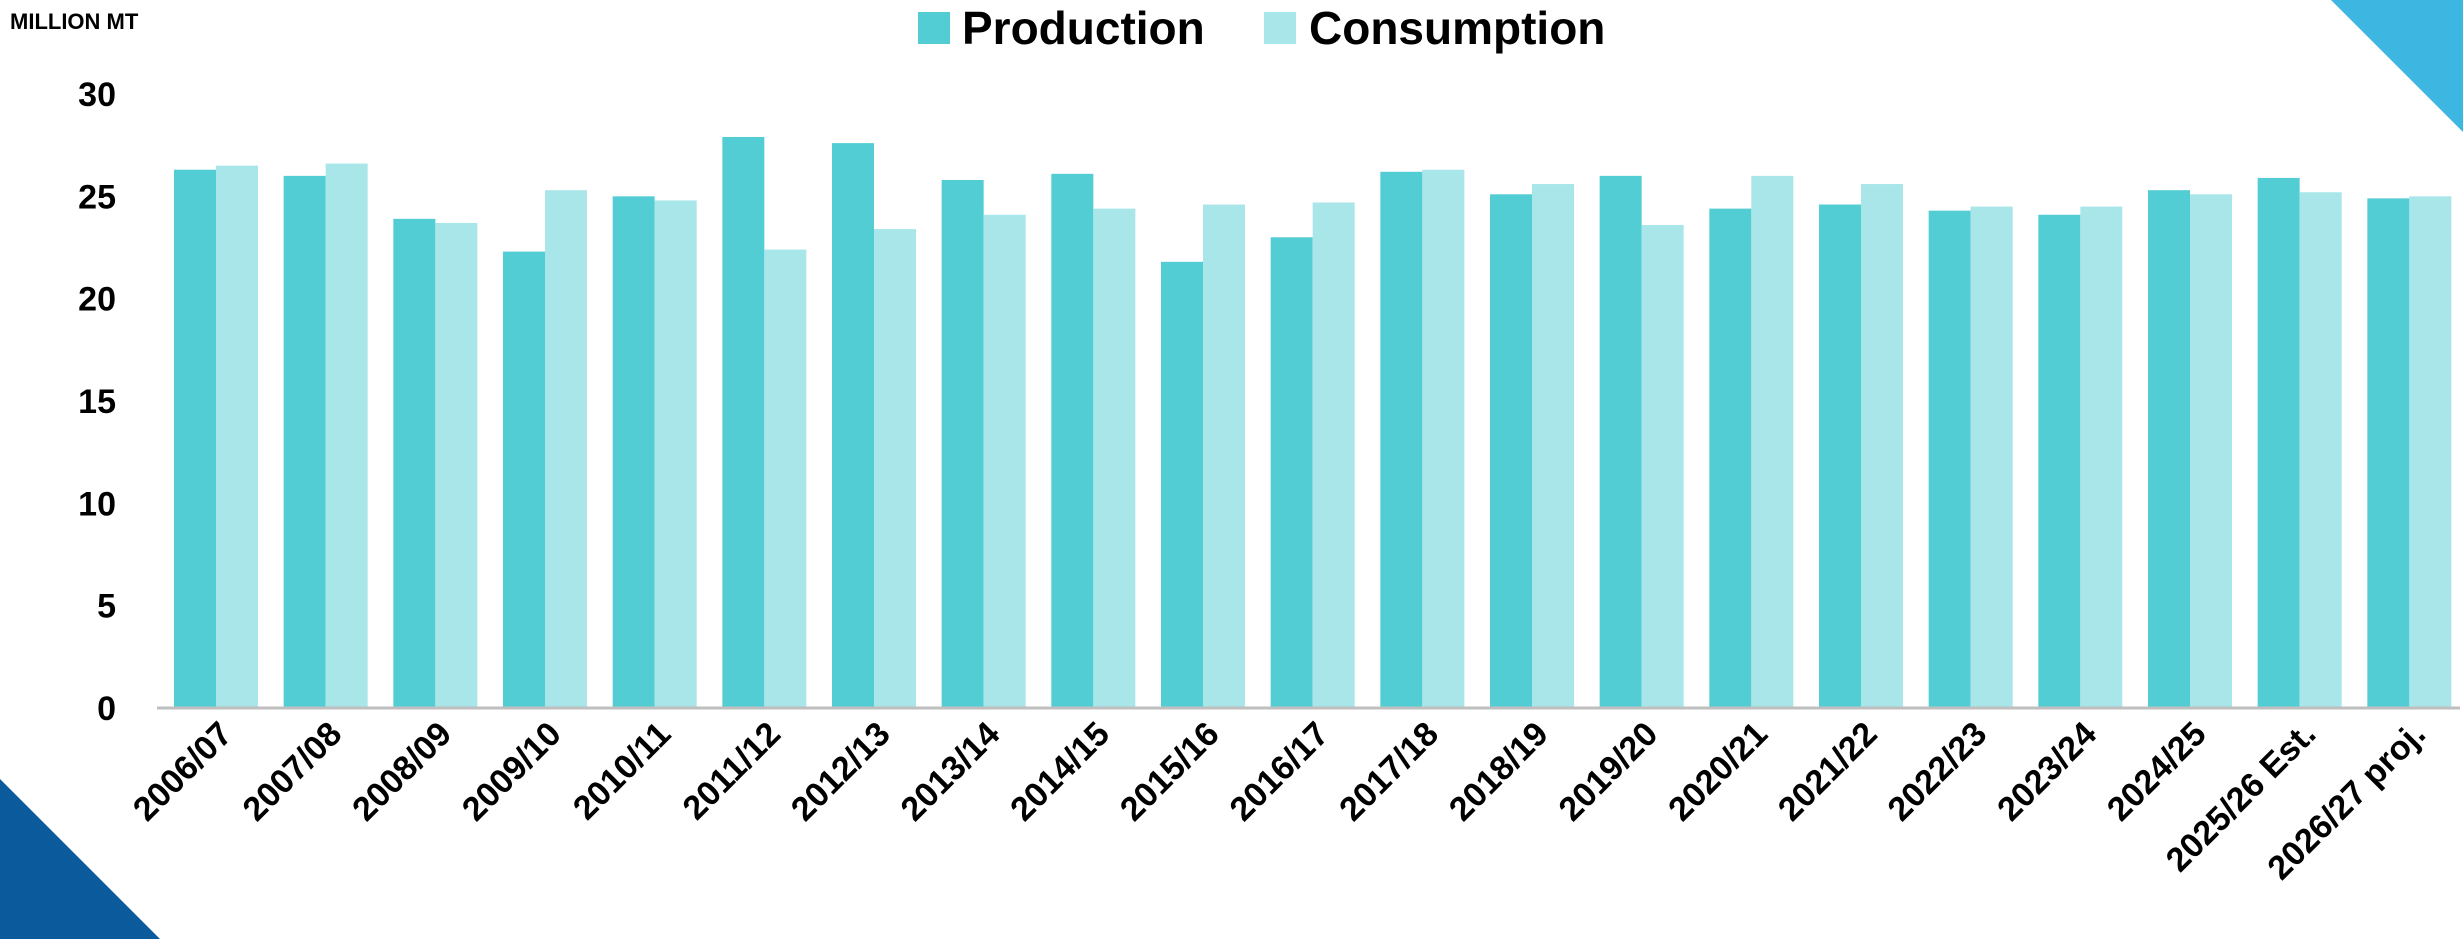 The width and height of the screenshot is (2463, 939). What do you see at coordinates (732, 771) in the screenshot?
I see `x-category-label: 2011/12` at bounding box center [732, 771].